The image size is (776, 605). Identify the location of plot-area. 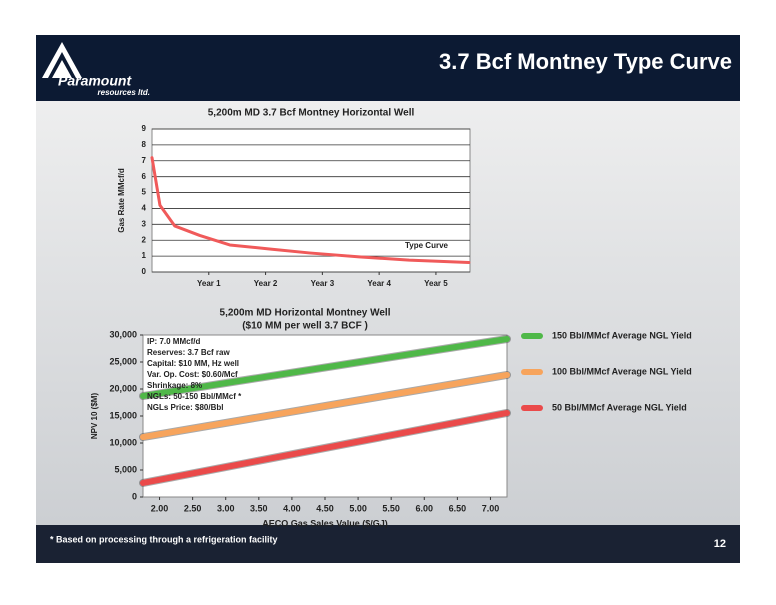
(311, 200).